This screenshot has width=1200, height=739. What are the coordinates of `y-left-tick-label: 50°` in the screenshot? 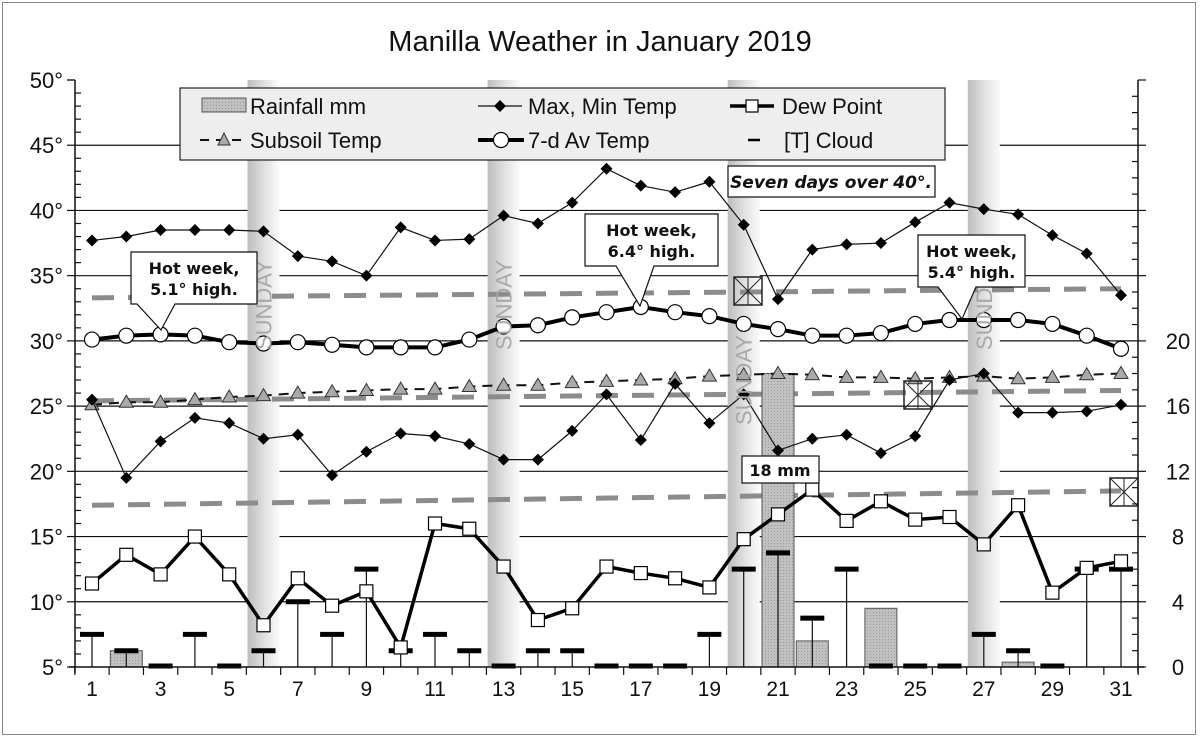 It's located at (46, 80).